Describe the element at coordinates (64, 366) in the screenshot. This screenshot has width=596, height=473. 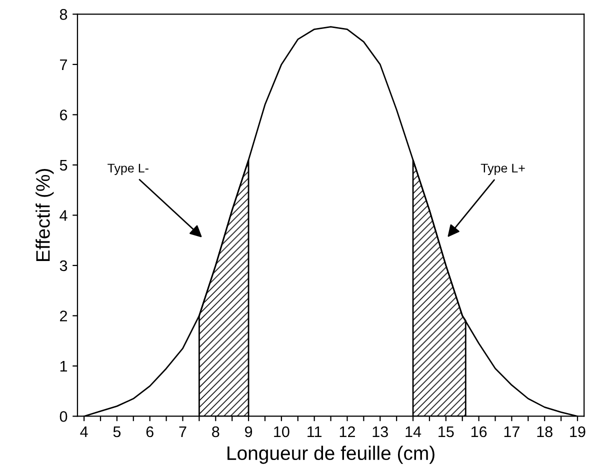
I see `y-tick-label: 1` at that location.